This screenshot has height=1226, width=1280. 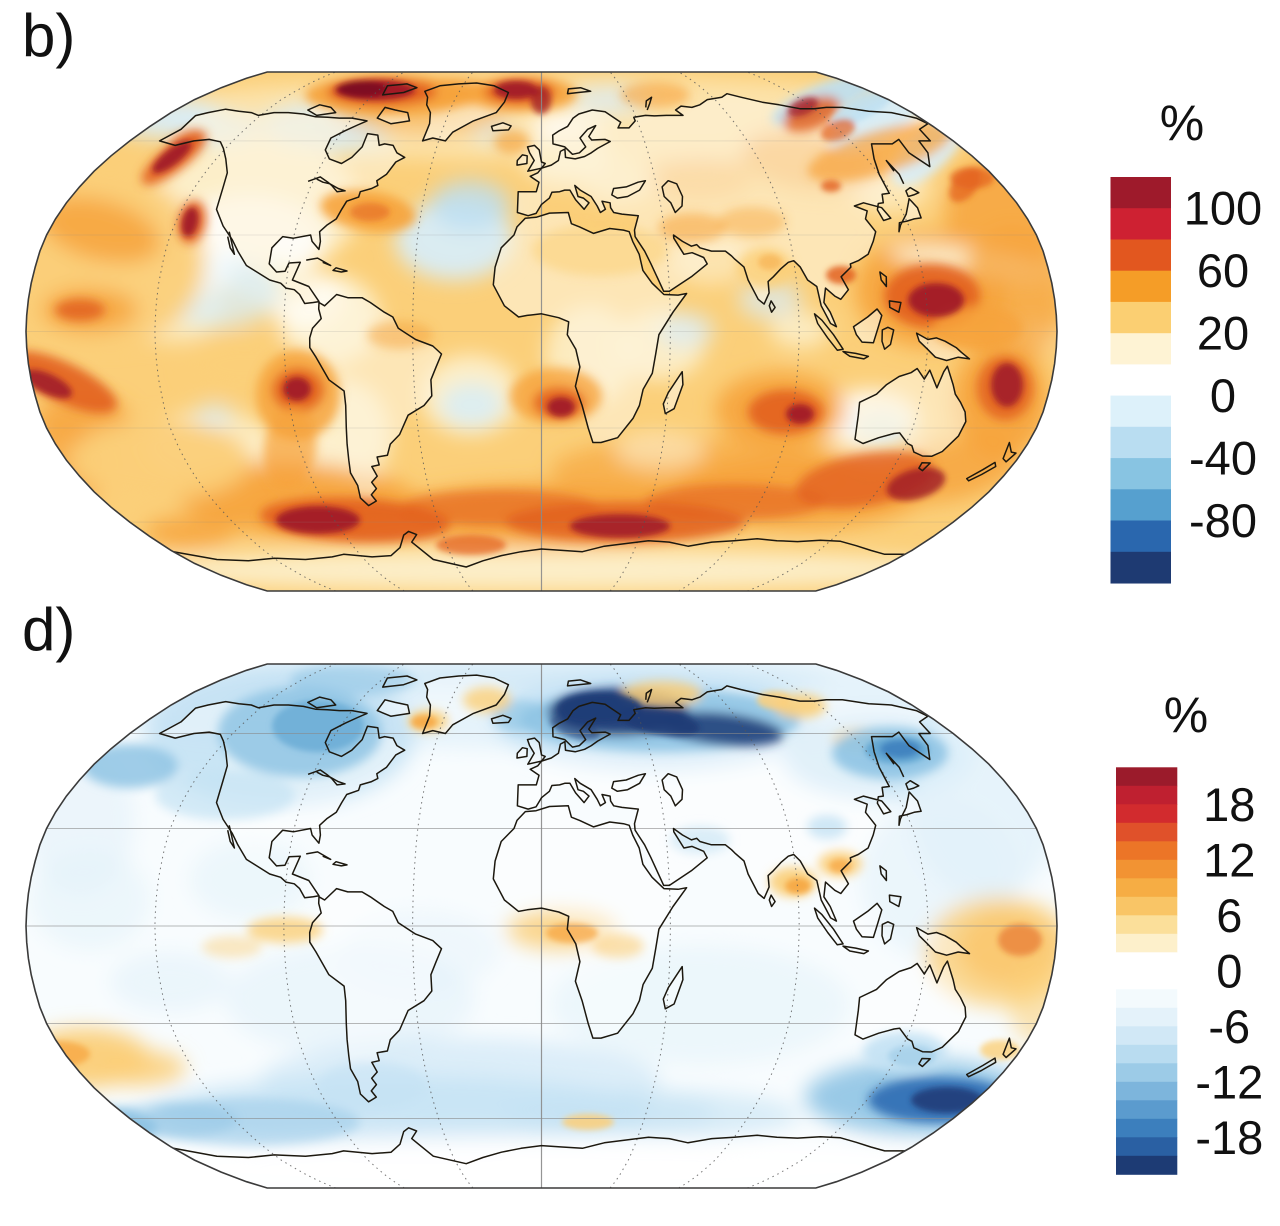 What do you see at coordinates (48, 35) in the screenshot?
I see `svg-text: b)` at bounding box center [48, 35].